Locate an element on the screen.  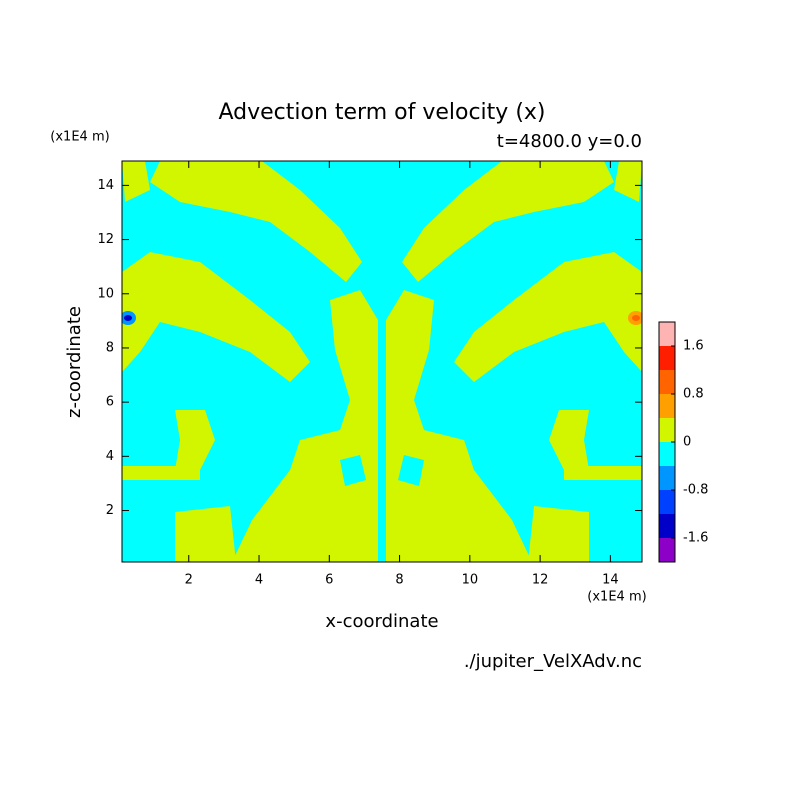
y-tick-label: 2 is located at coordinates (110, 510).